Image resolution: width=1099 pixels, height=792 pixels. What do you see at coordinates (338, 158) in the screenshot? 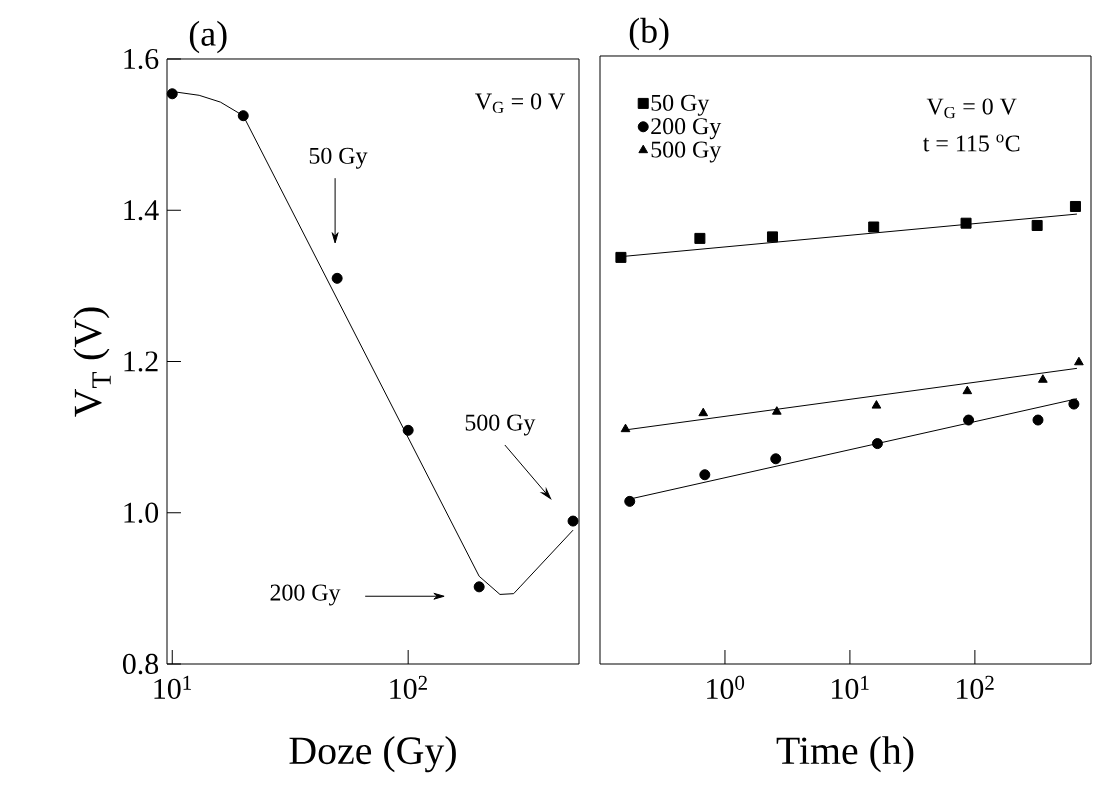
I see `annotation: 50 Gy` at bounding box center [338, 158].